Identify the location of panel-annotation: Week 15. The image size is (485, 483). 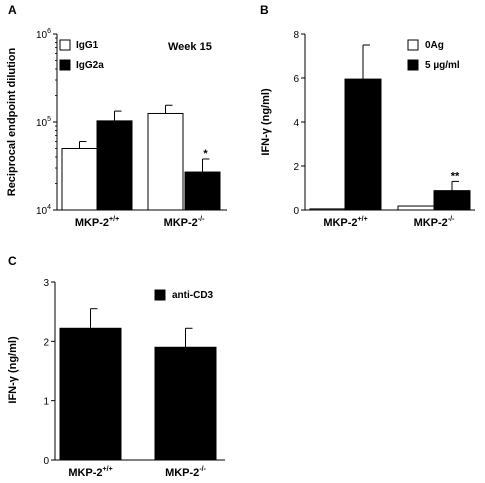
(190, 47).